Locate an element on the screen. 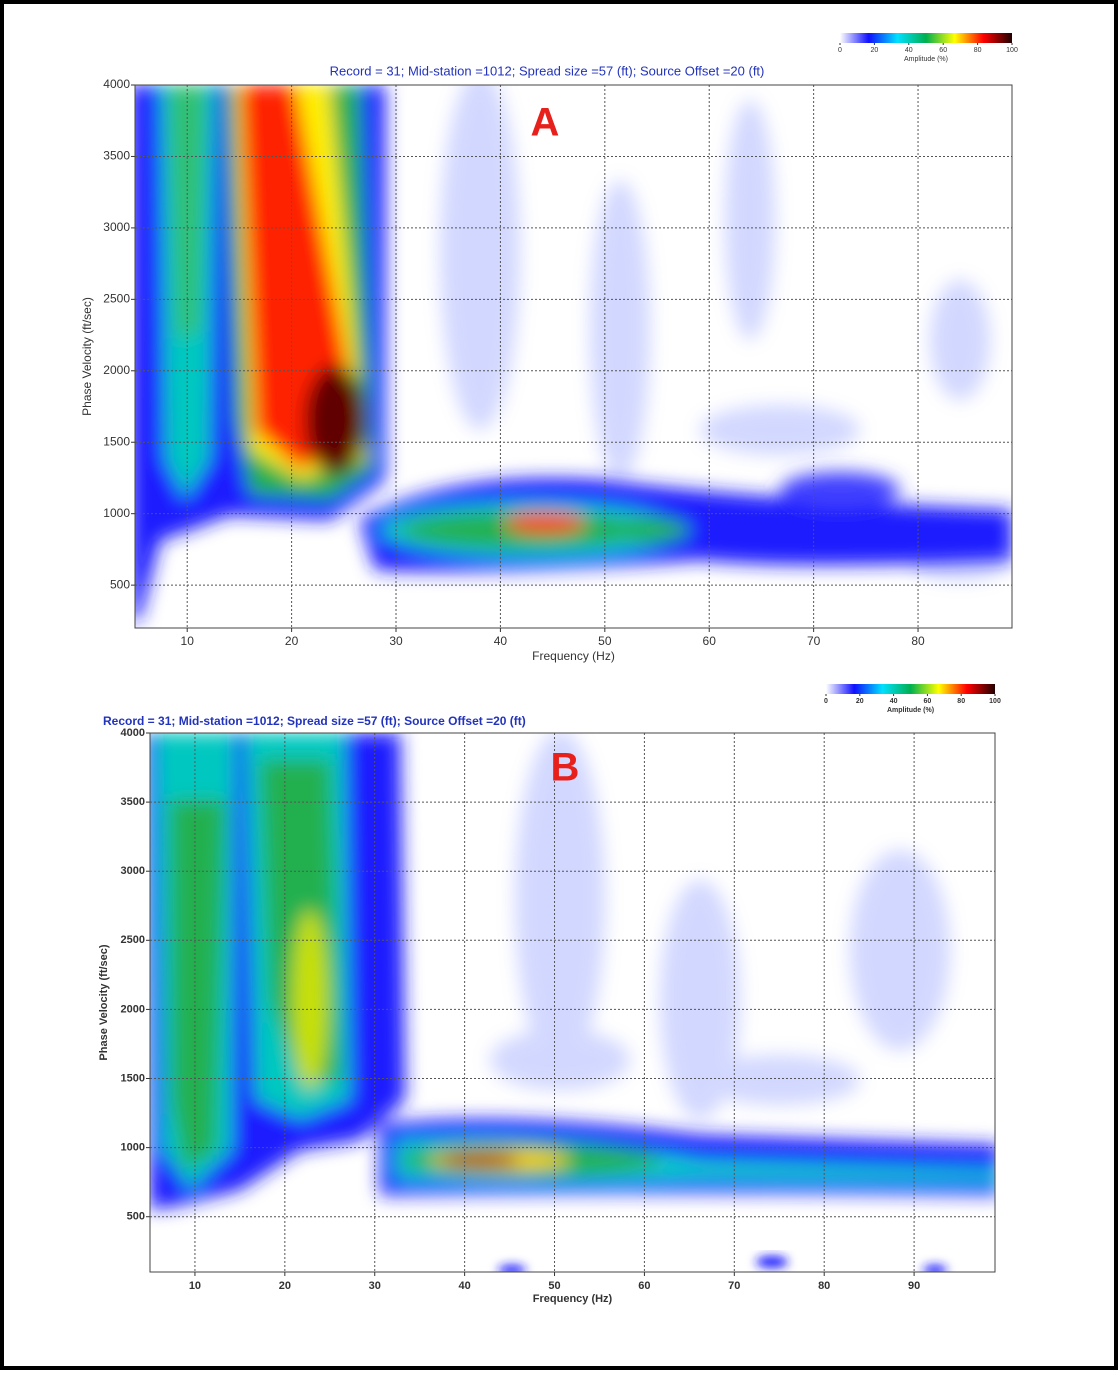  panel-label: B is located at coordinates (565, 768).